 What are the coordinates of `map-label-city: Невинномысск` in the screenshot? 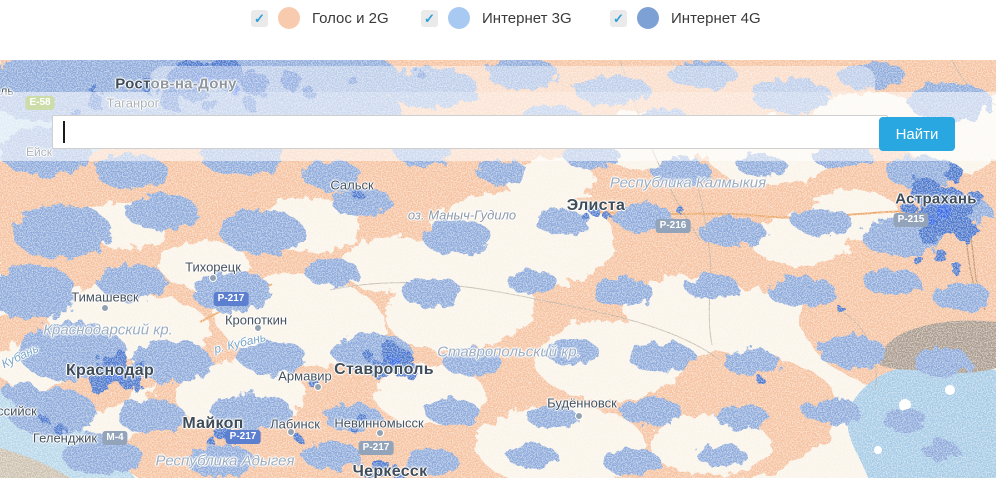 It's located at (379, 423).